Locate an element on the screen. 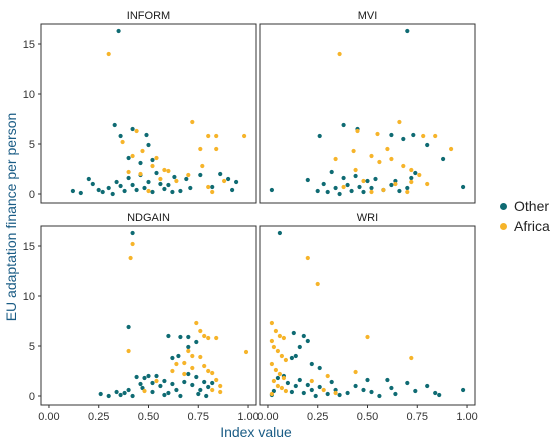  x-tick-label: 0.75 is located at coordinates (198, 417).